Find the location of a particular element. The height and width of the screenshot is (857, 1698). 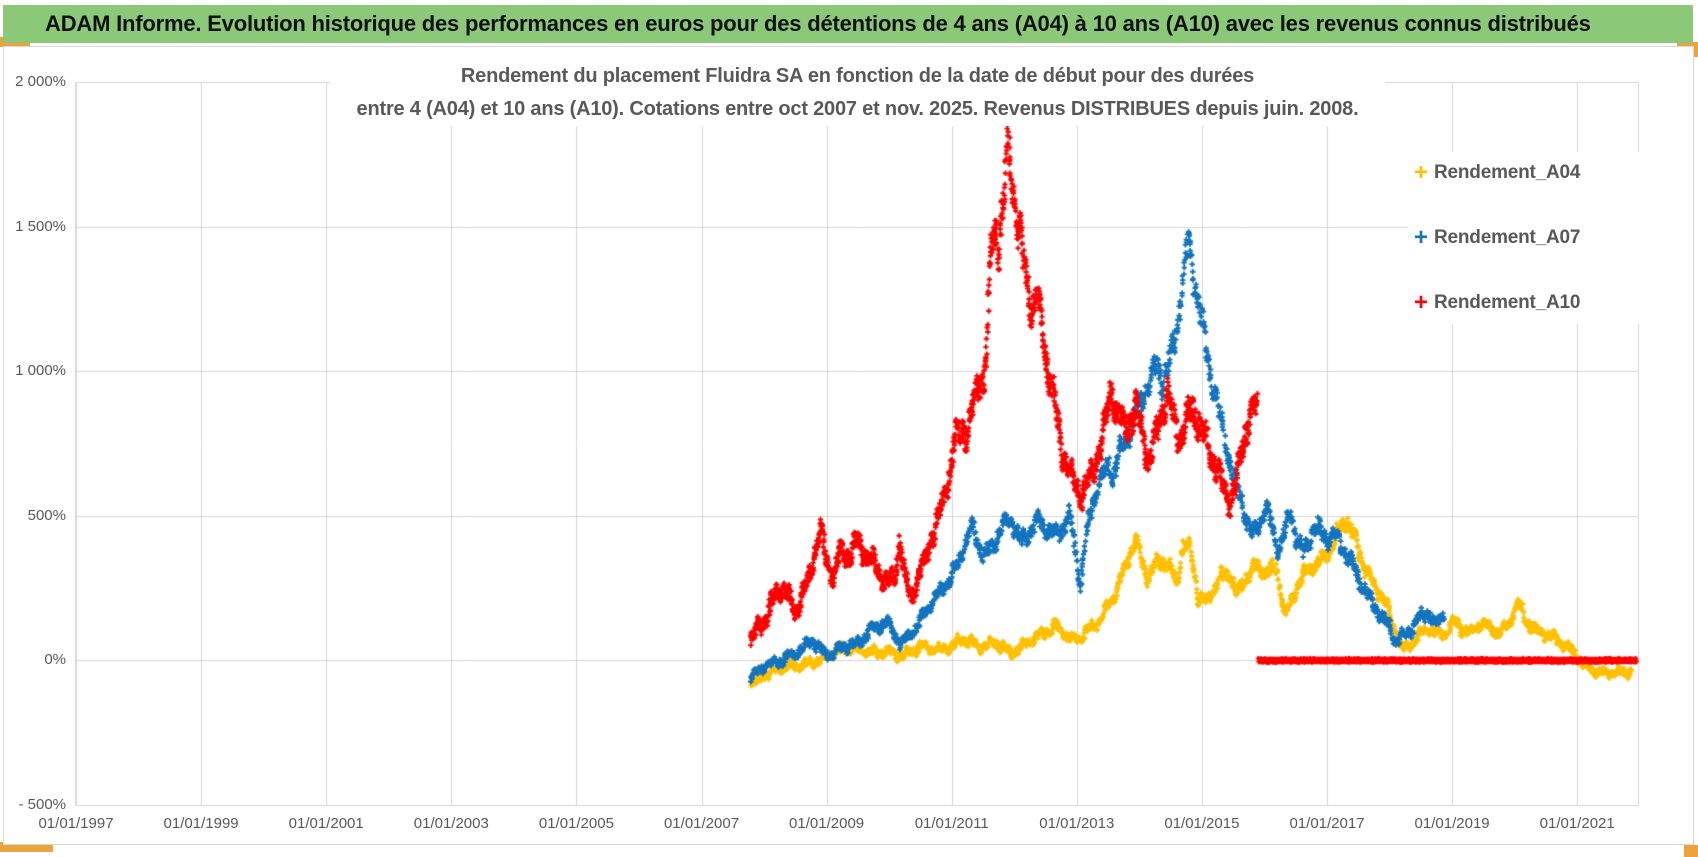

x-tick-label: 01/01/1997 is located at coordinates (76, 823).